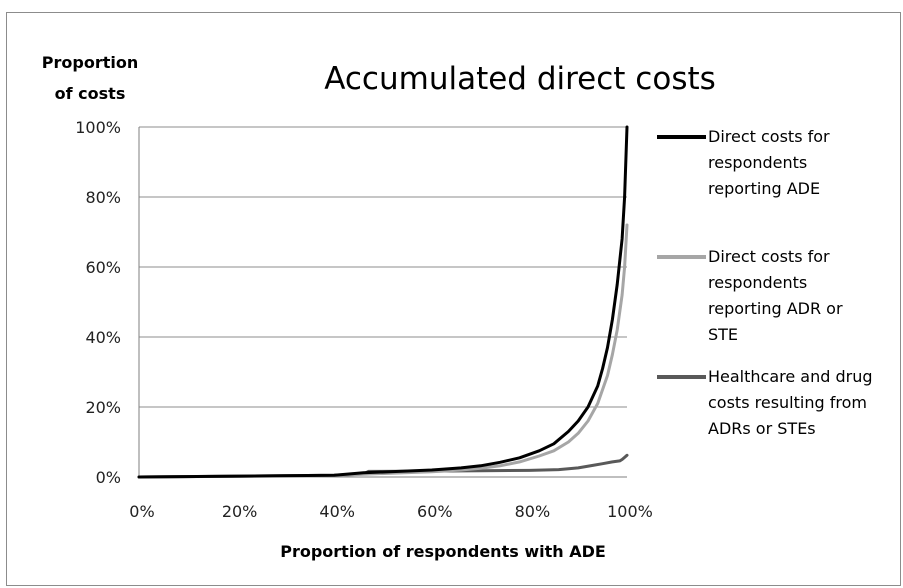 The width and height of the screenshot is (903, 588). I want to click on y-axis-label-line-2: of costs, so click(90, 93).